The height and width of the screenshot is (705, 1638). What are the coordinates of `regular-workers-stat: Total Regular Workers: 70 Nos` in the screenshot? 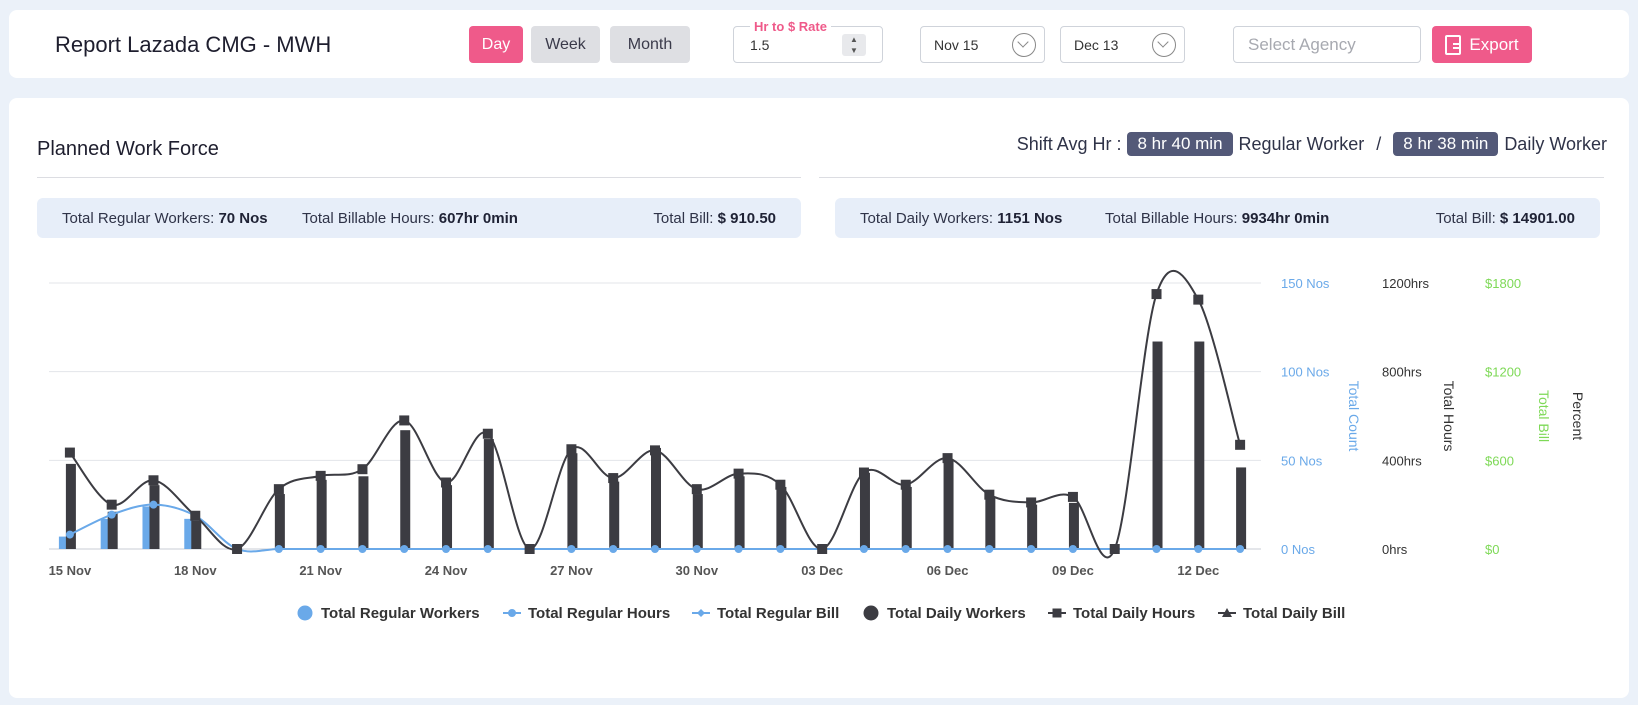 It's located at (165, 218).